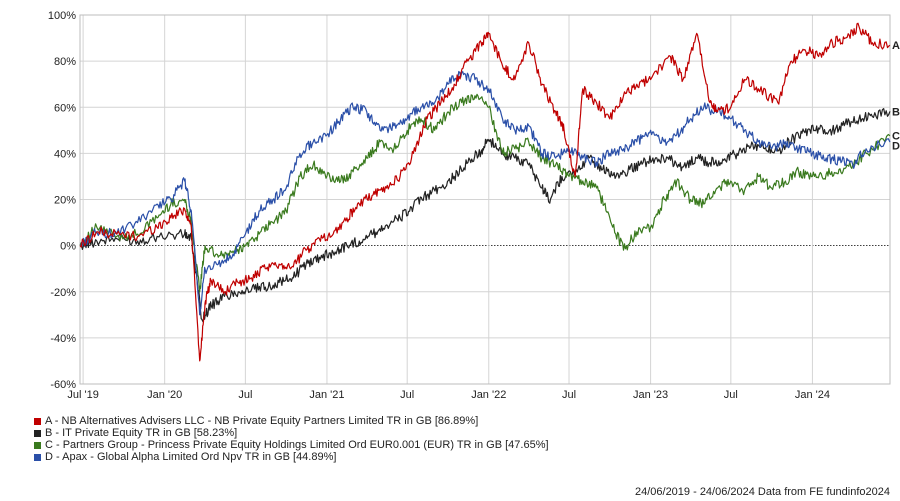 This screenshot has height=501, width=900. Describe the element at coordinates (68, 247) in the screenshot. I see `y-tick-label: 0%` at that location.